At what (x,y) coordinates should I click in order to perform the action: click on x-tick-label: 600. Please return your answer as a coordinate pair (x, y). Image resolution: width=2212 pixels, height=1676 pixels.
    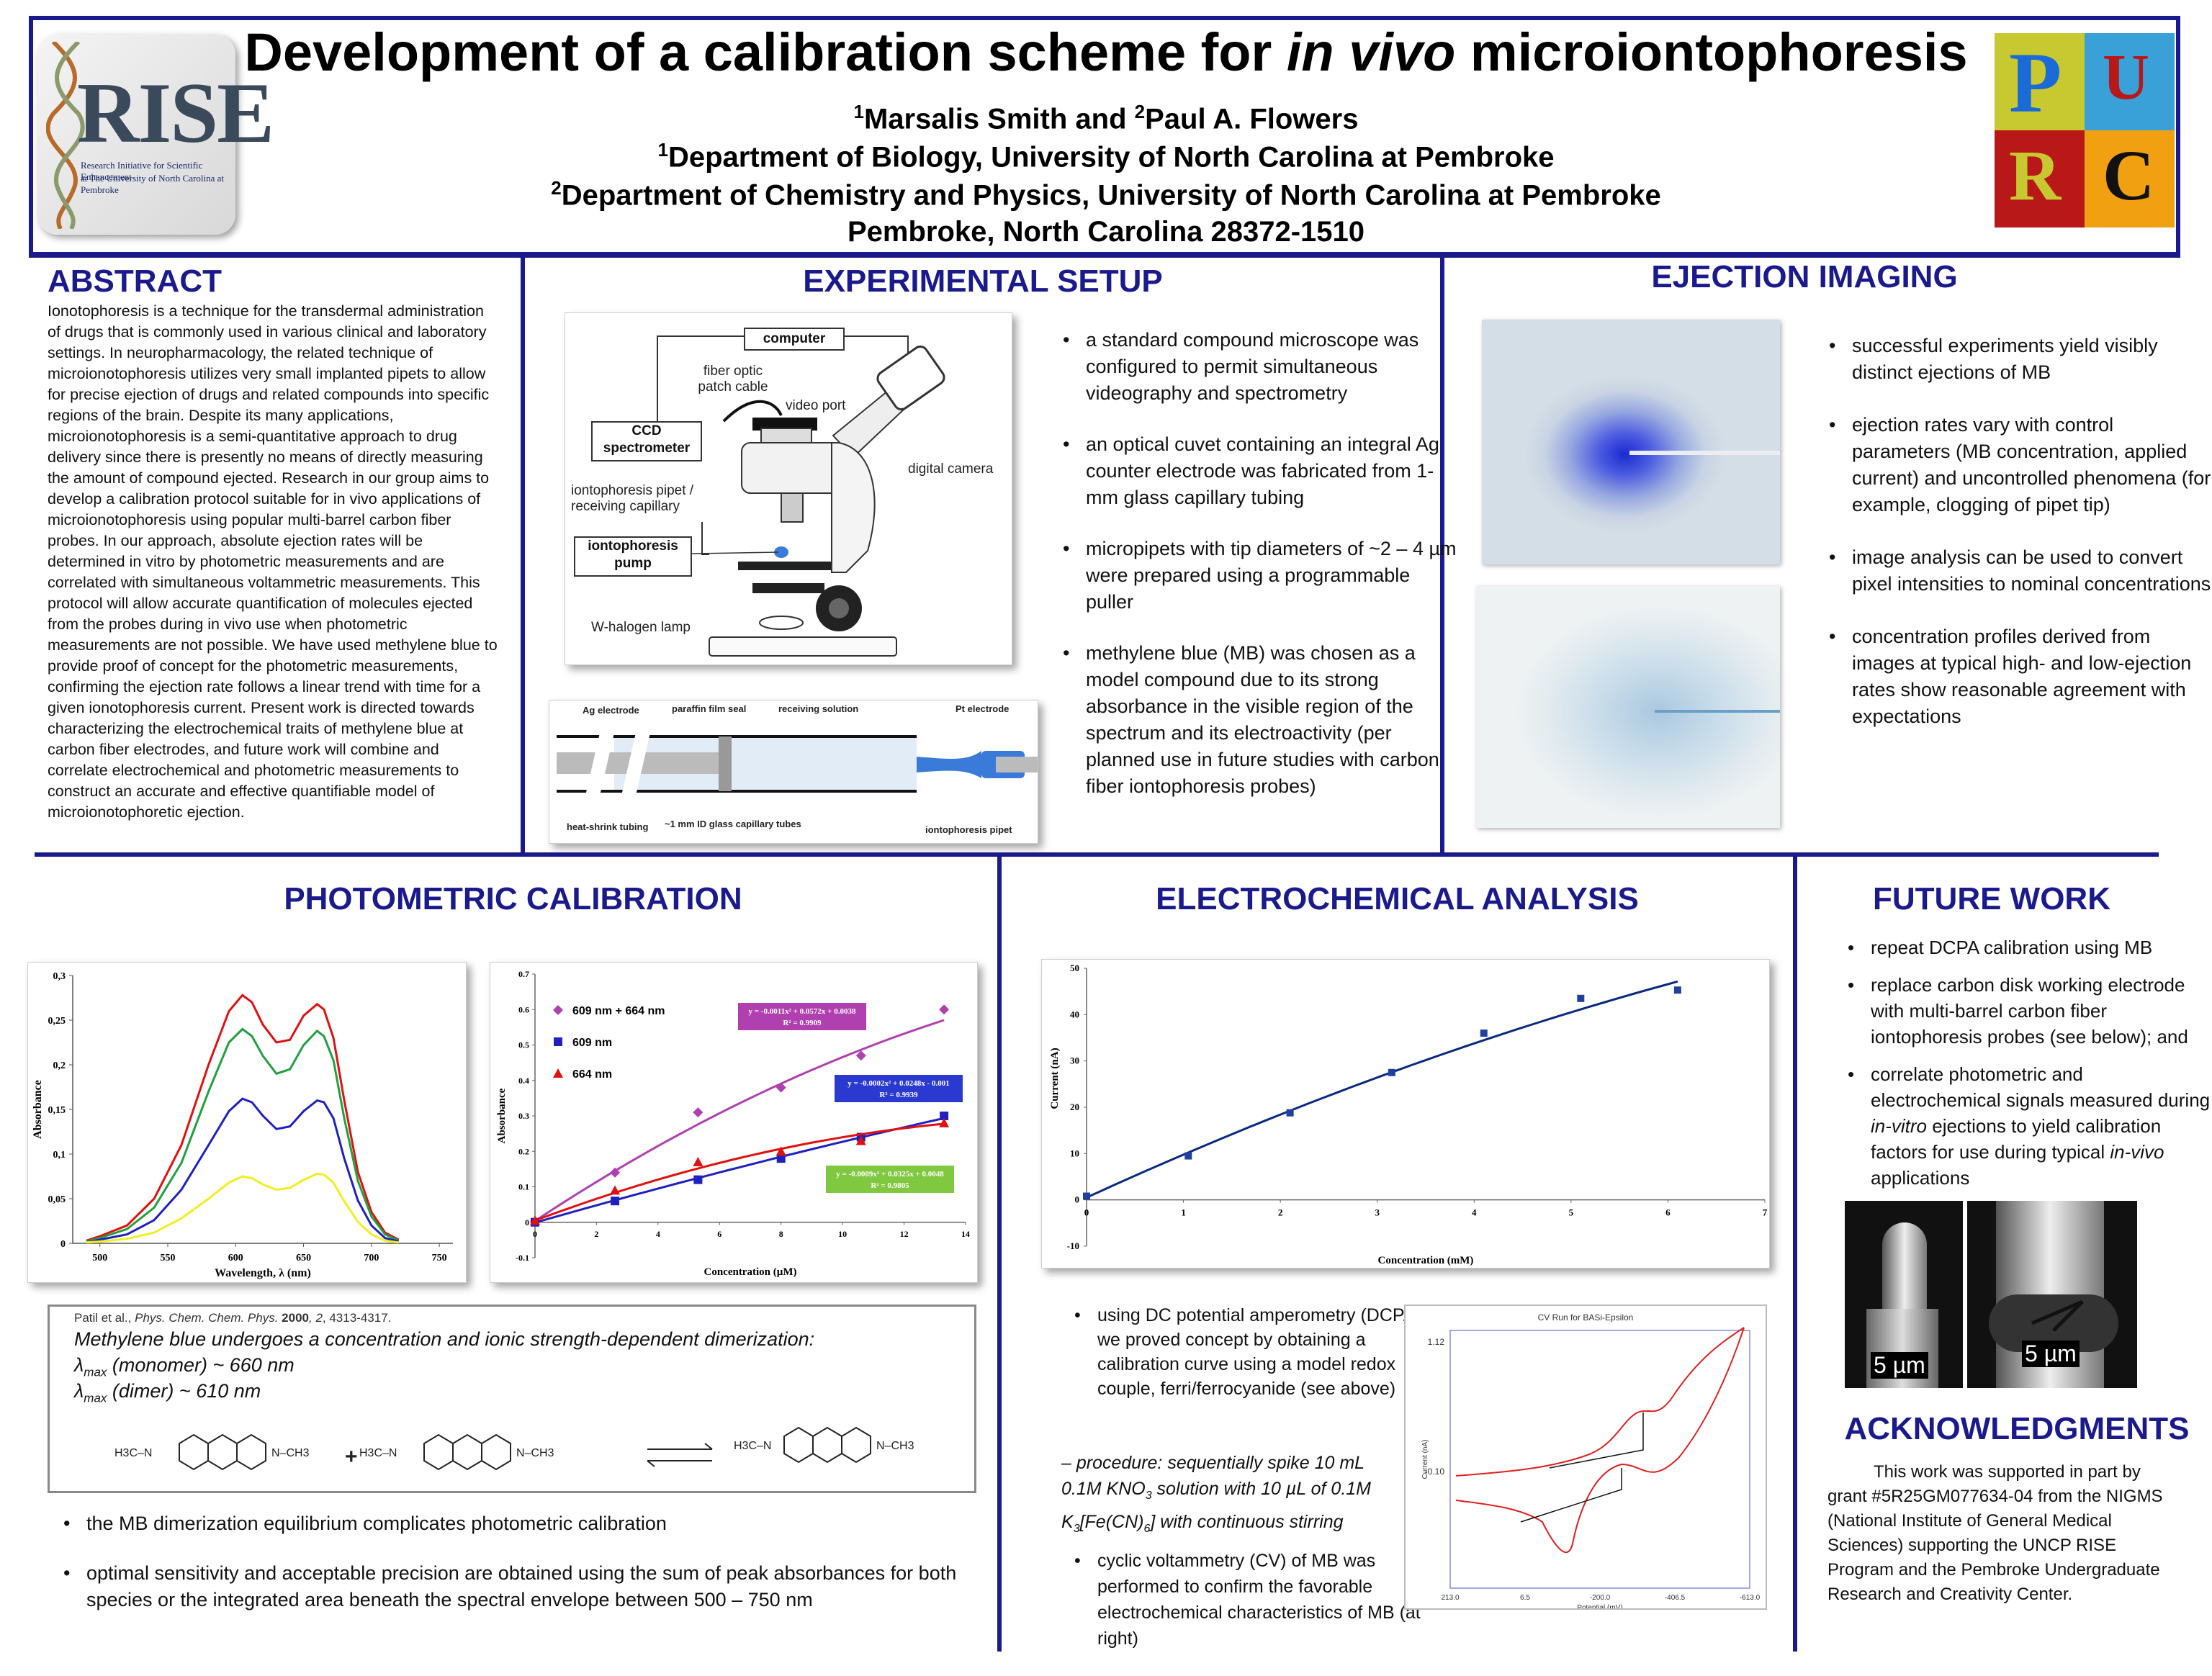
    Looking at the image, I should click on (236, 1258).